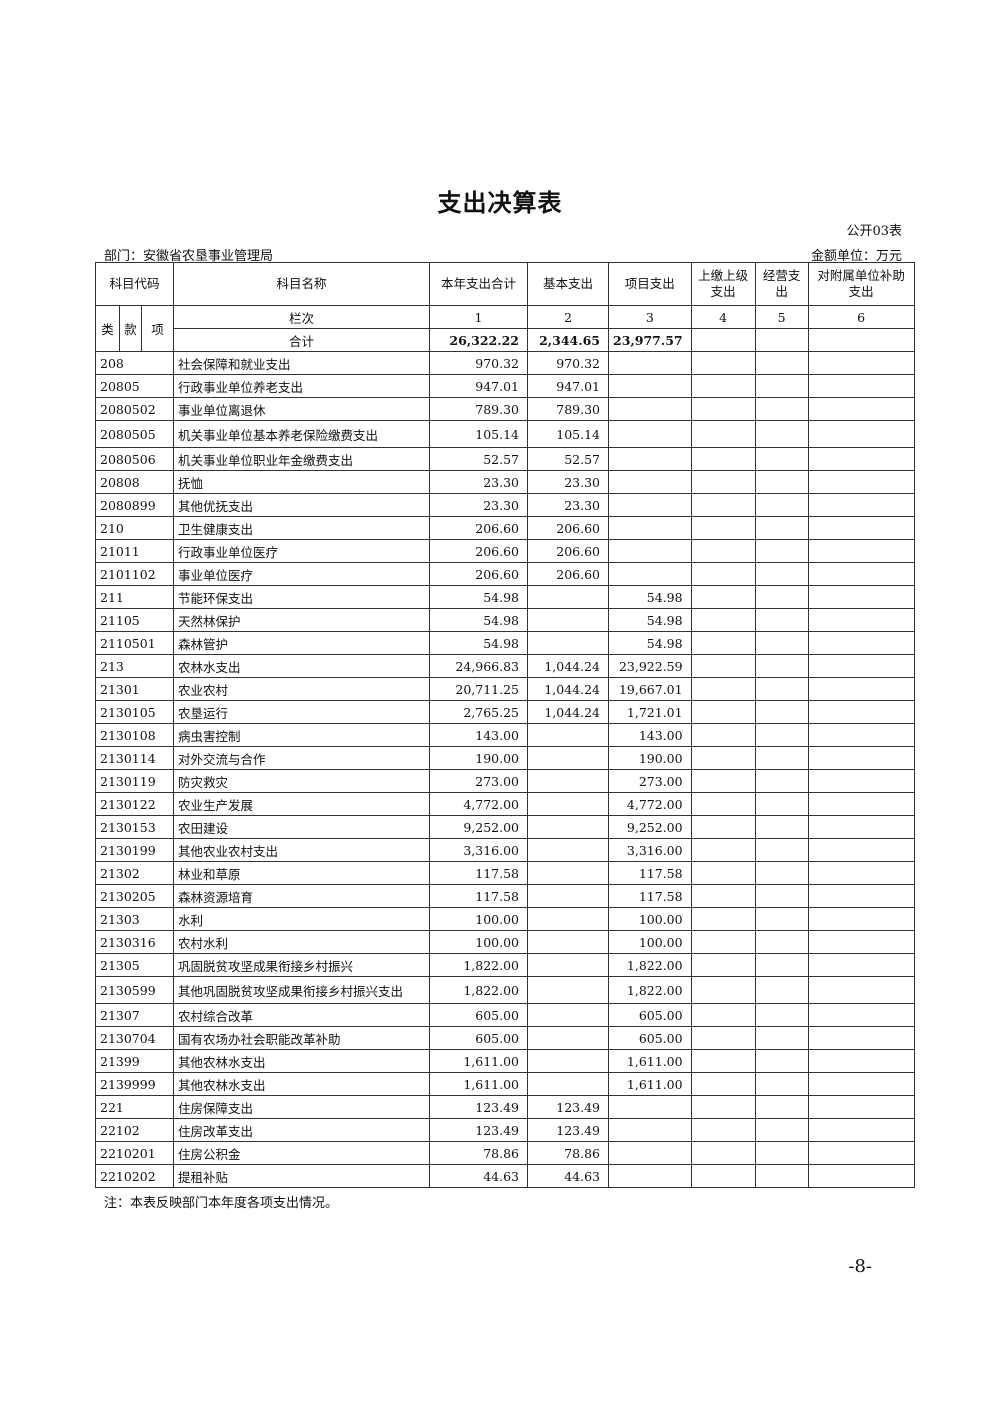 This screenshot has height=1414, width=1000. Describe the element at coordinates (134, 965) in the screenshot. I see `subject-code: 21305` at that location.